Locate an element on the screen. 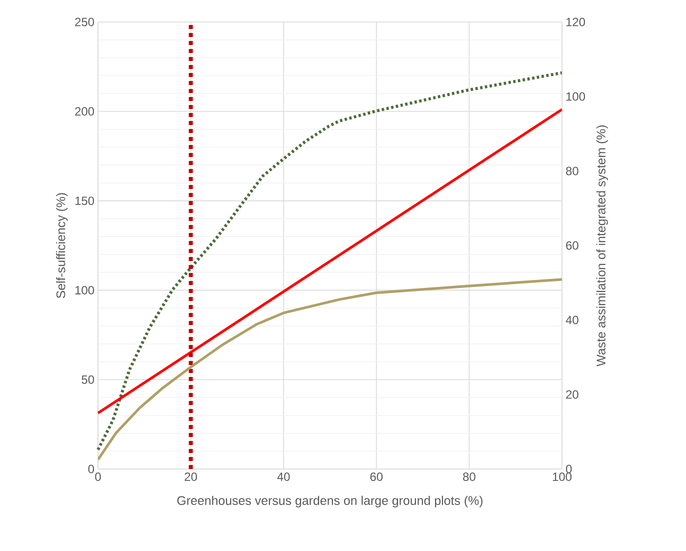 The height and width of the screenshot is (551, 686). y-tick-label: 200 is located at coordinates (84, 111).